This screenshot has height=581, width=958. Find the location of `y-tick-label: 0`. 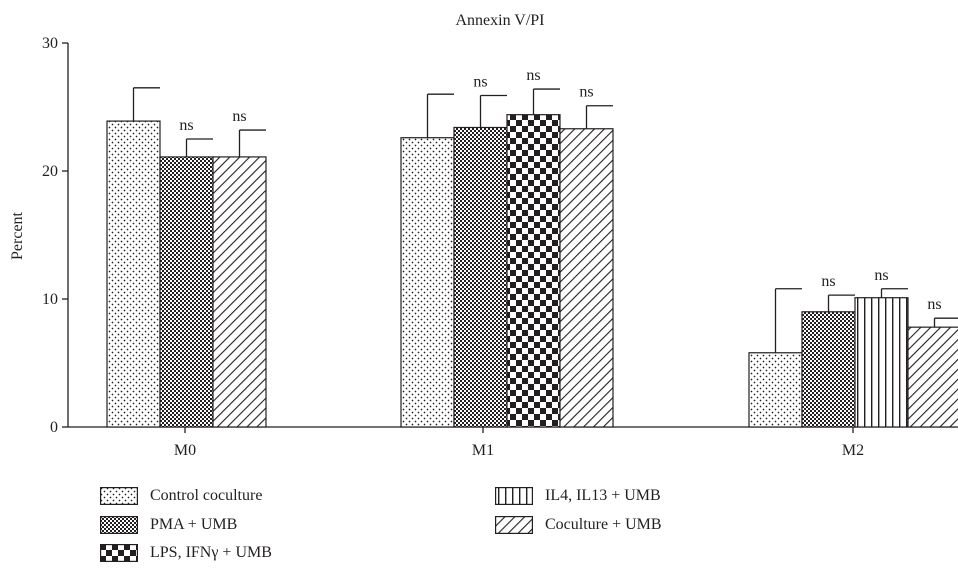

y-tick-label: 0 is located at coordinates (54, 427).